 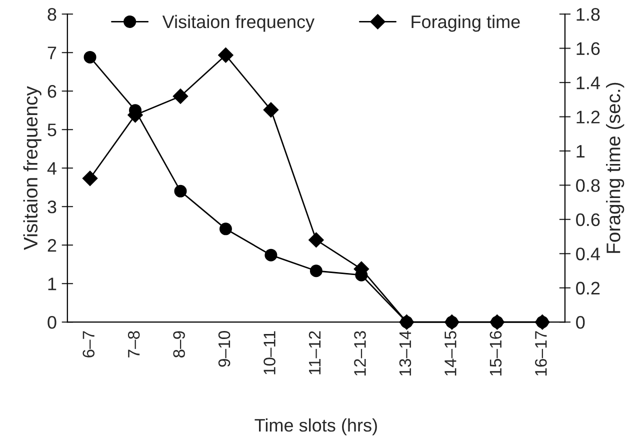 I want to click on x-tick-label: 9–10, so click(x=224, y=349).